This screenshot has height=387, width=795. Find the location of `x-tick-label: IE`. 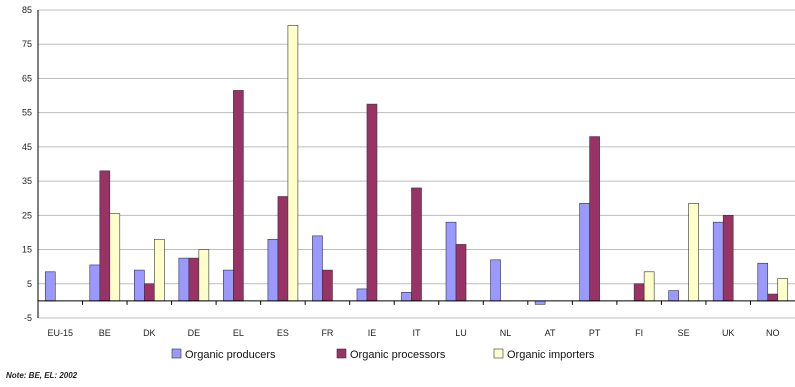

x-tick-label: IE is located at coordinates (372, 333).